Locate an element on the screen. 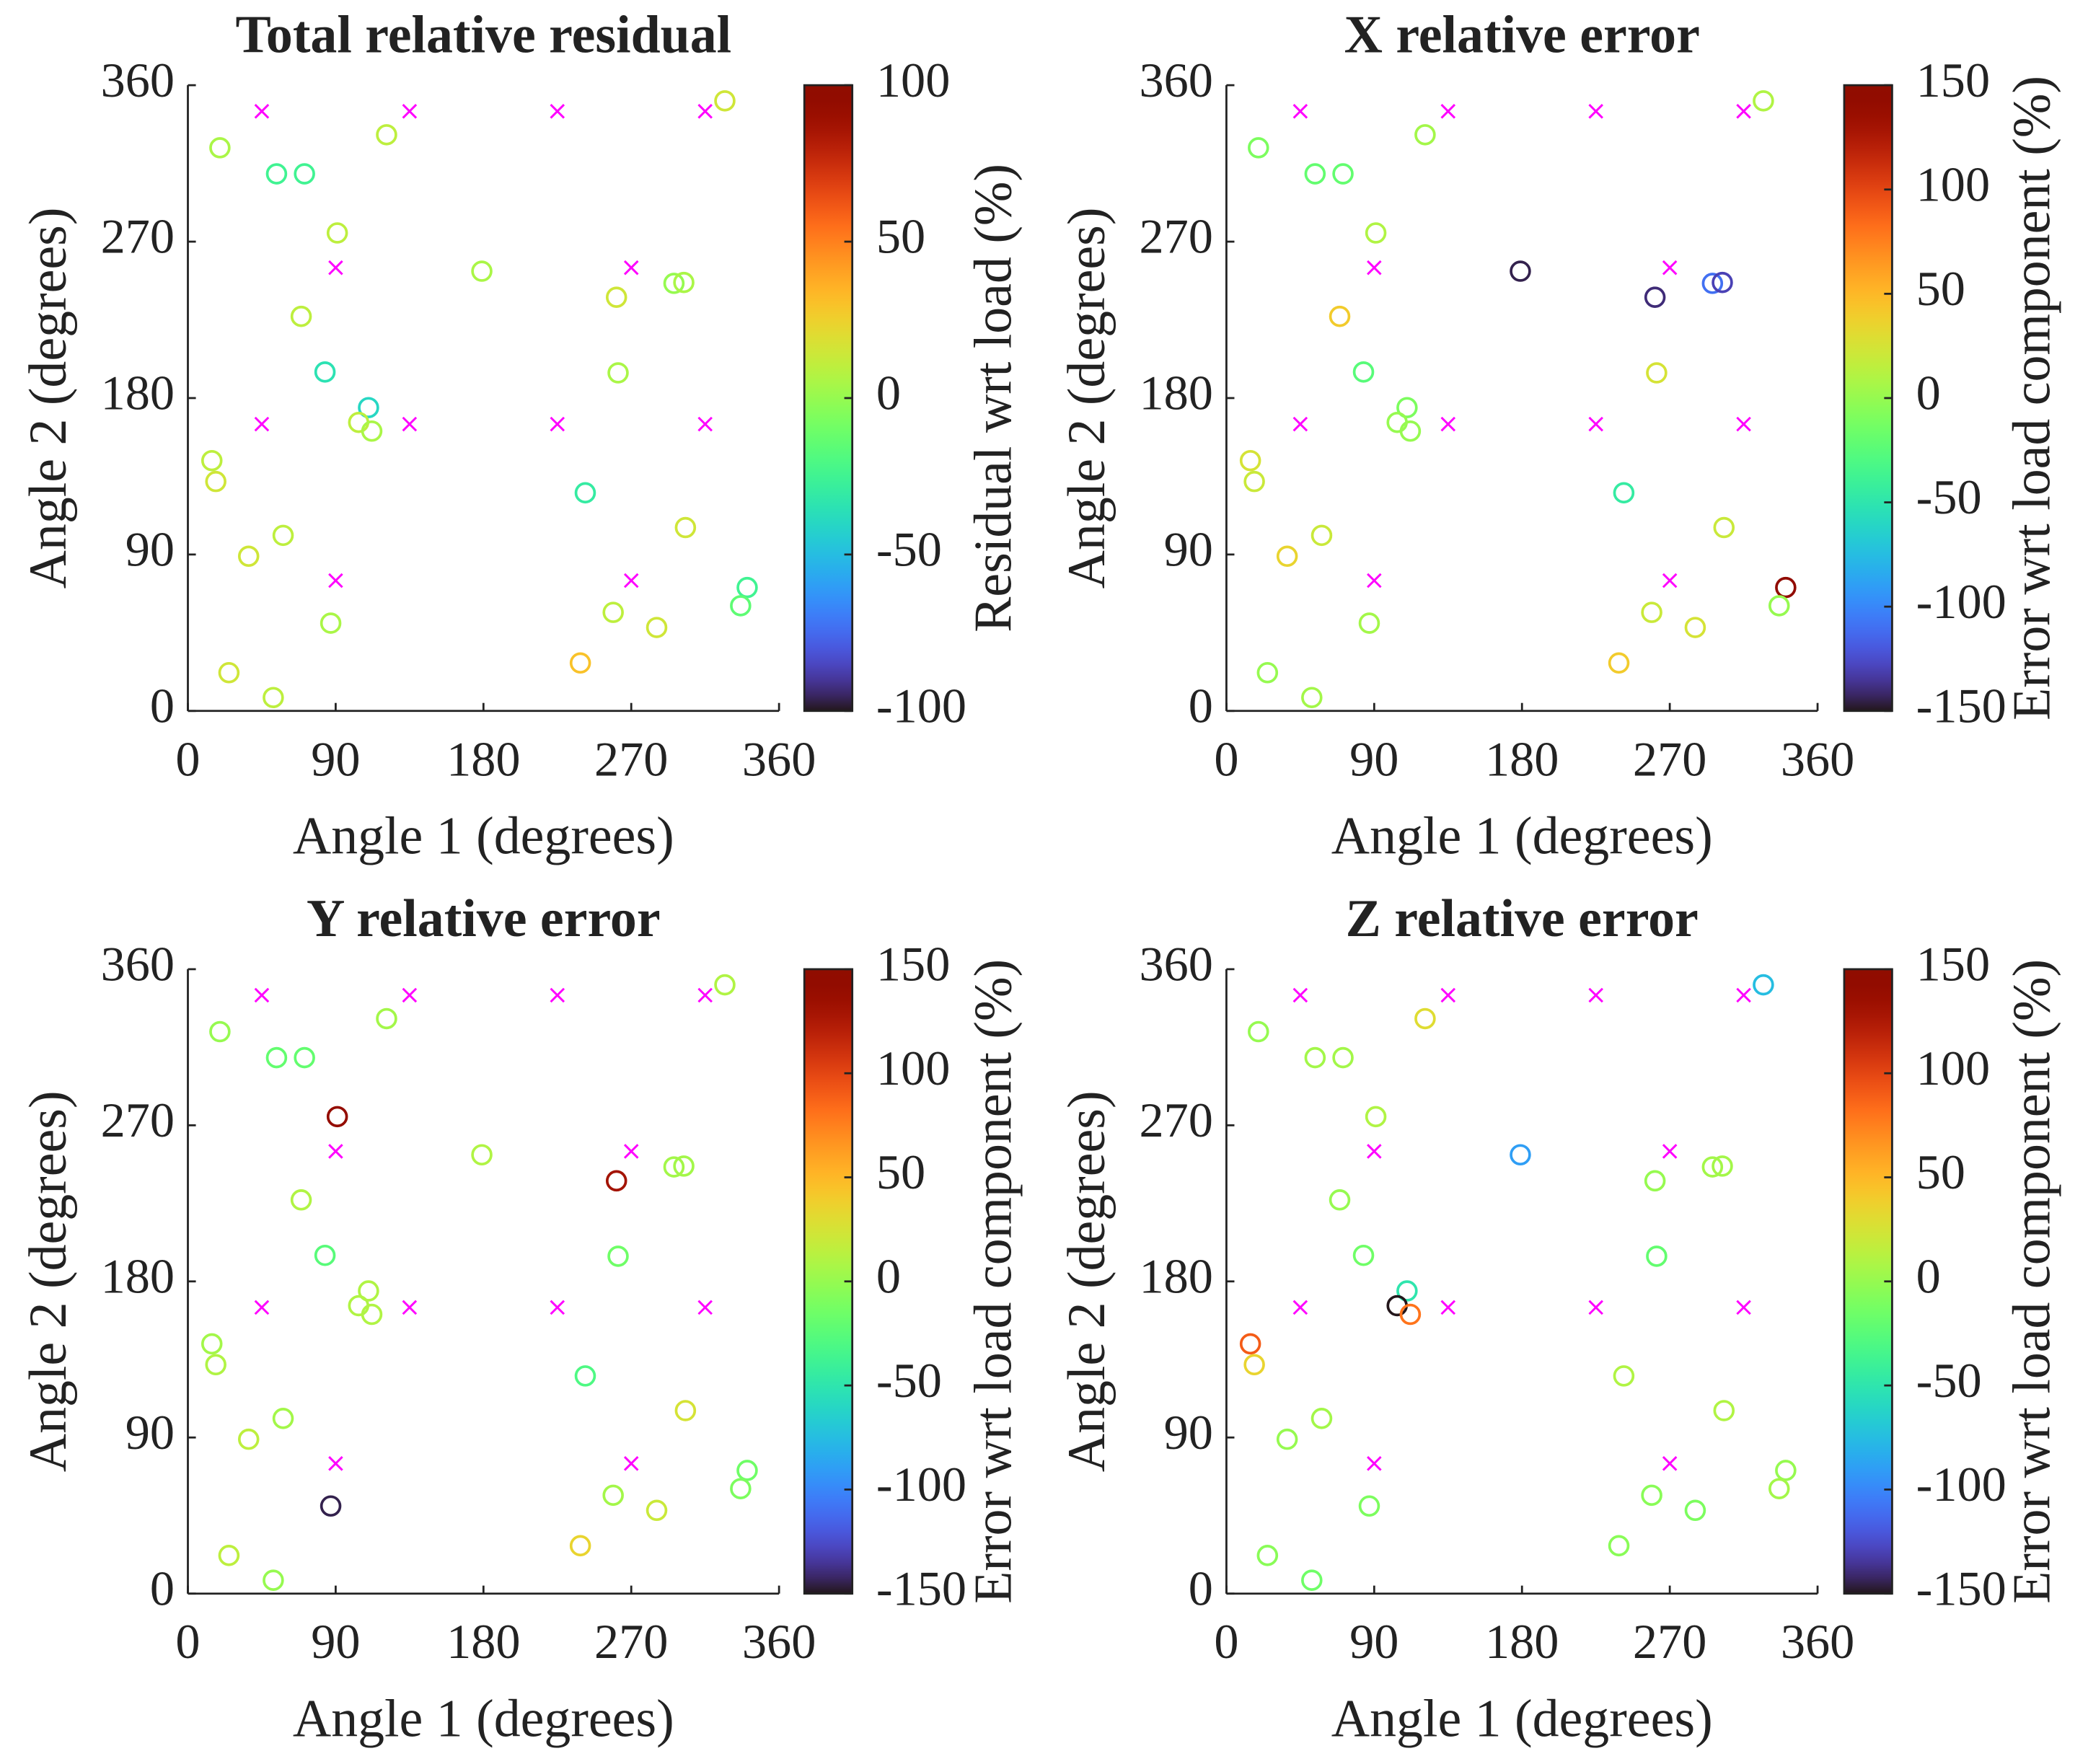 The height and width of the screenshot is (1764, 2088). colorbar-tick-label: 150 is located at coordinates (1953, 80).